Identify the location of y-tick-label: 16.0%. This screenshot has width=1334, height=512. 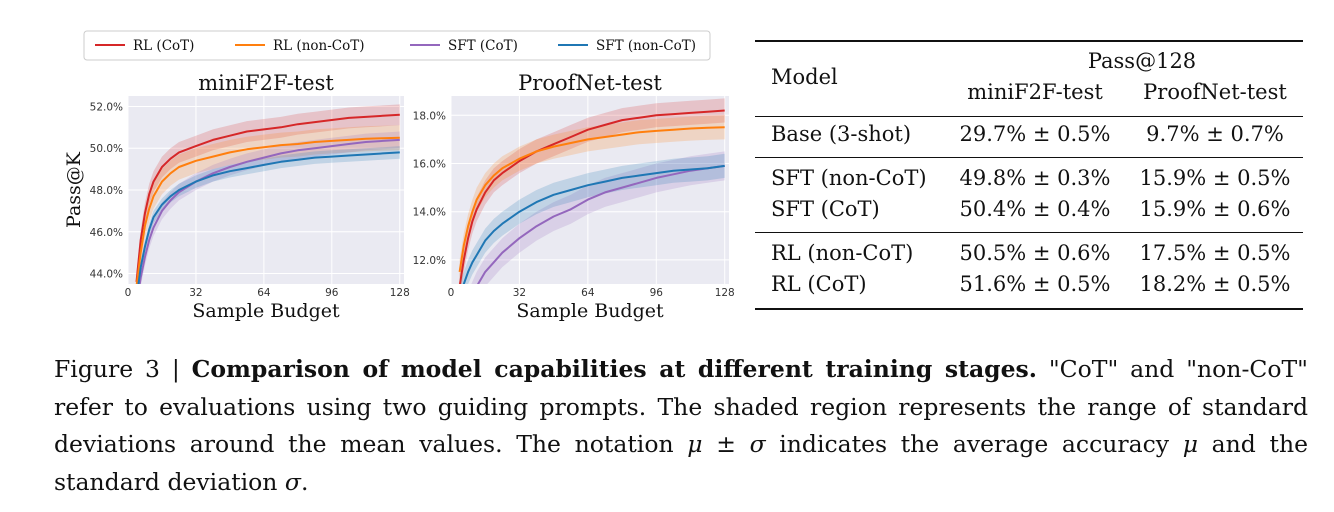
(429, 164).